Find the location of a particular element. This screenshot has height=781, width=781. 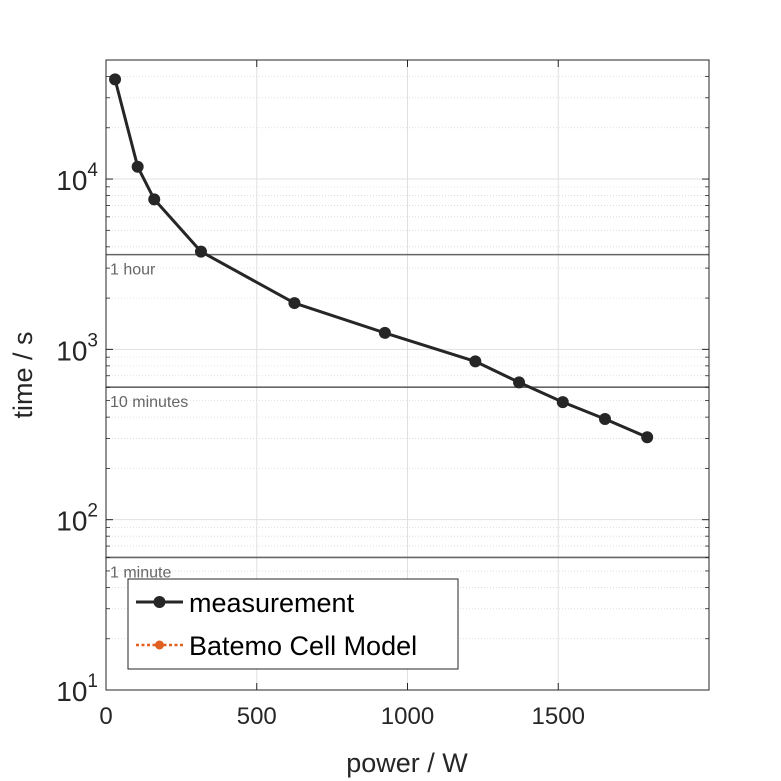

y-tick-label: 10² is located at coordinates (77, 519).